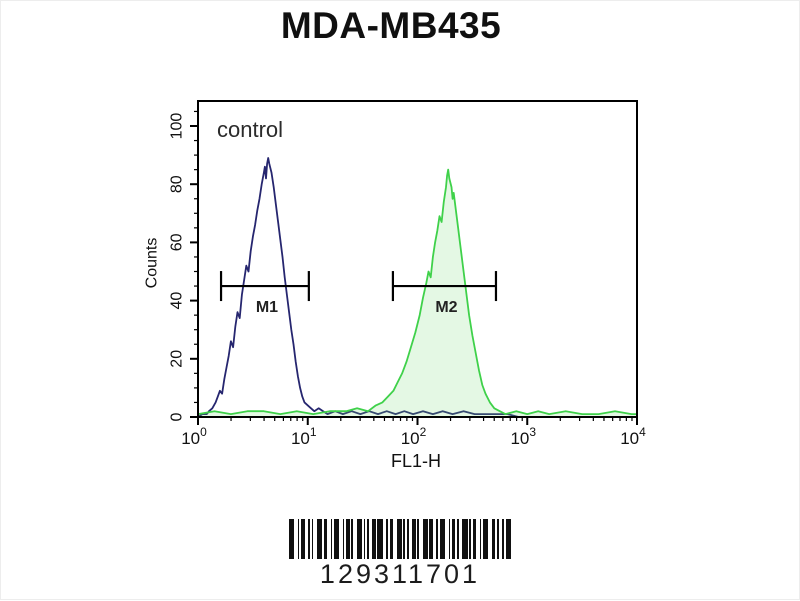 This screenshot has height=601, width=800. What do you see at coordinates (400, 574) in the screenshot?
I see `barcode-number: 129311701` at bounding box center [400, 574].